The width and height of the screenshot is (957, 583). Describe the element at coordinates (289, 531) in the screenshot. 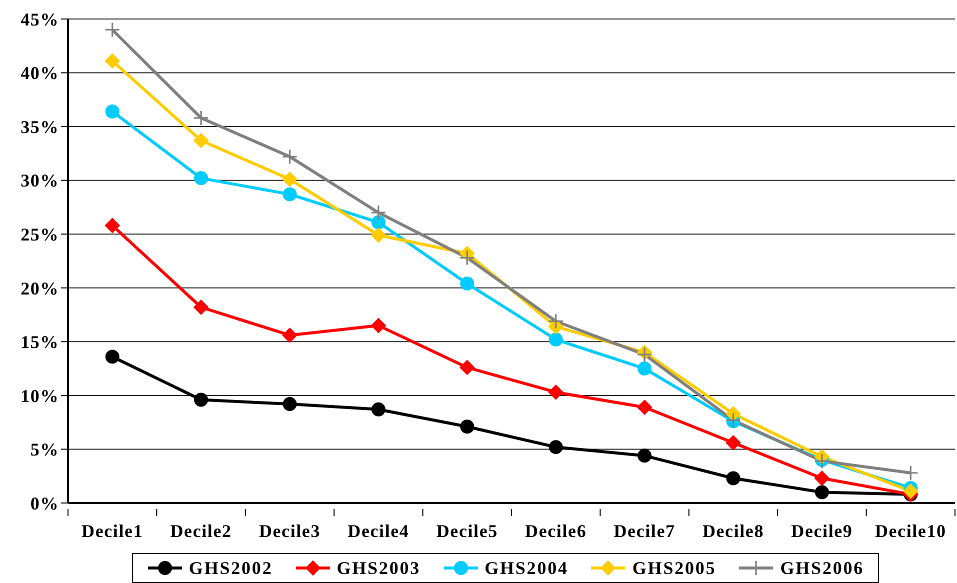

I see `x-tick-label: Decile3` at that location.